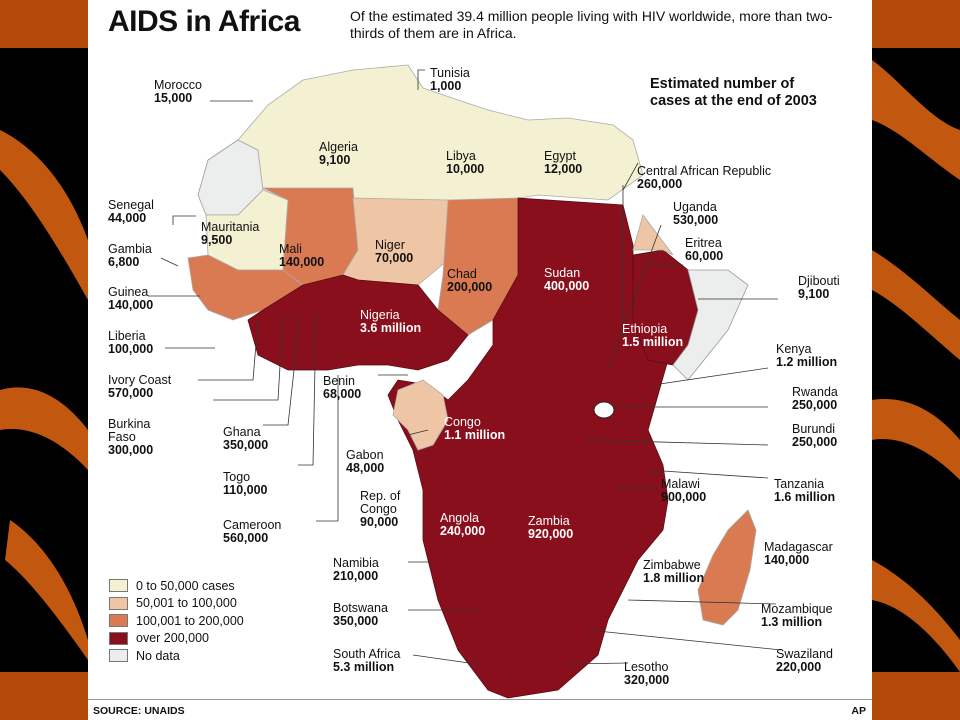  Describe the element at coordinates (722, 84) in the screenshot. I see `estimate-heading-line1: Estimated number of` at that location.